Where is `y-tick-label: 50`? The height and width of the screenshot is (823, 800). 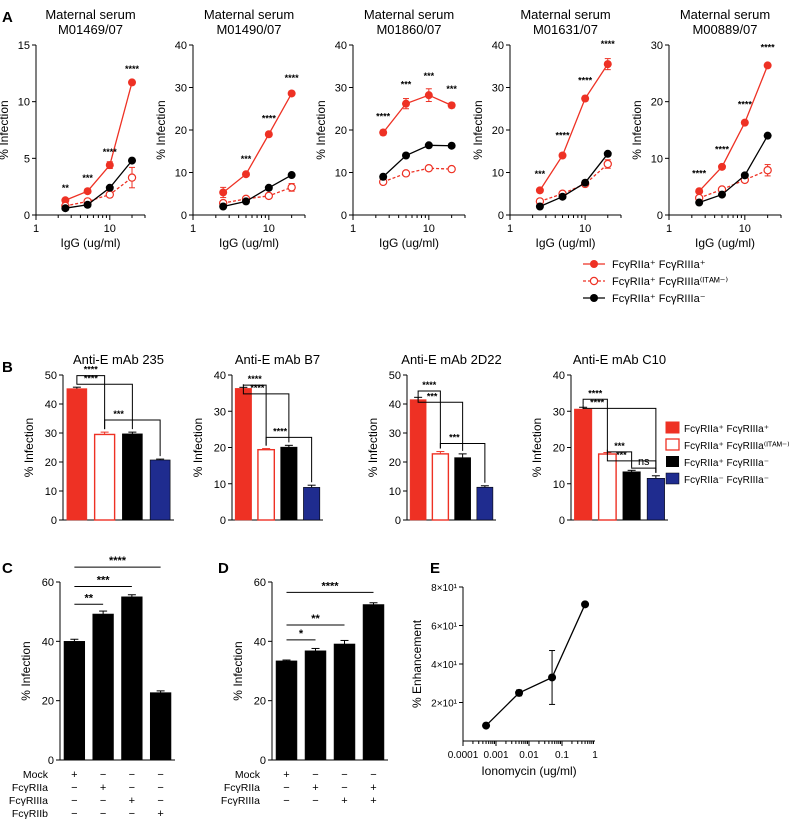
y-tick-label: 50 is located at coordinates (51, 376).